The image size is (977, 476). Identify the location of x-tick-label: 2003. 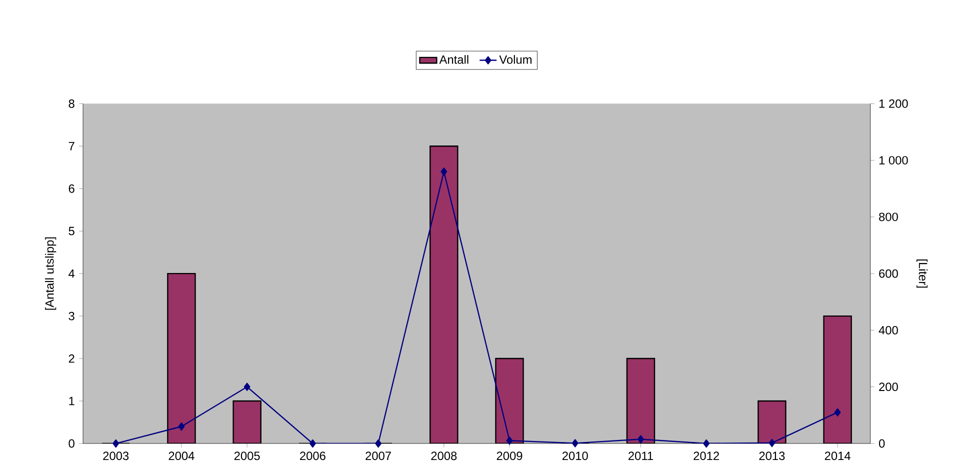
(116, 455).